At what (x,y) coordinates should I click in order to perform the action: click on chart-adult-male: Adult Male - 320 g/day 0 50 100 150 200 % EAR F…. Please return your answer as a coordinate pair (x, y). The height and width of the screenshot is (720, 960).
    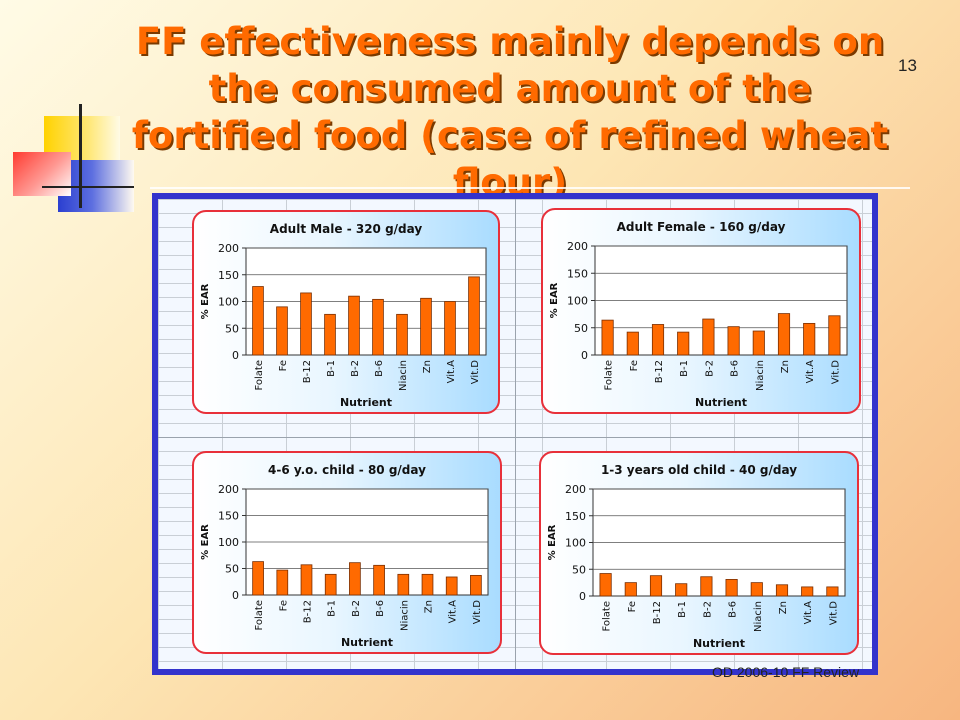
    Looking at the image, I should click on (346, 312).